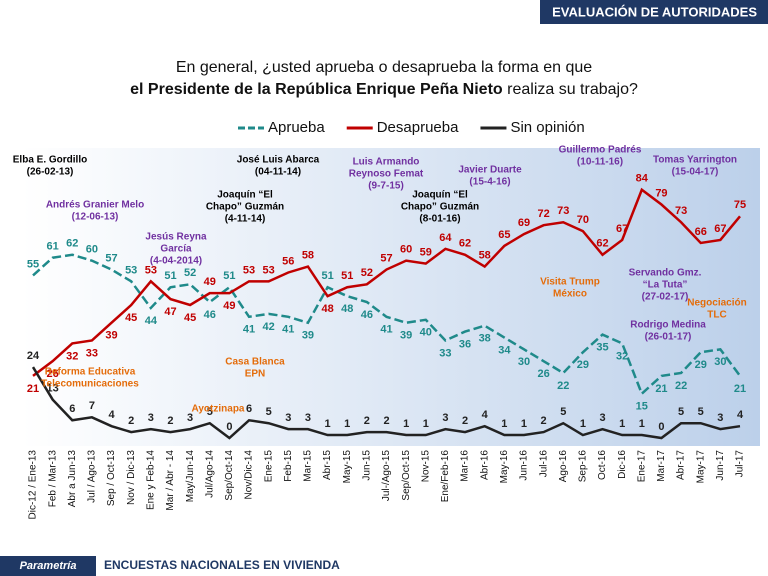 The height and width of the screenshot is (576, 768). I want to click on data-label: 79, so click(661, 193).